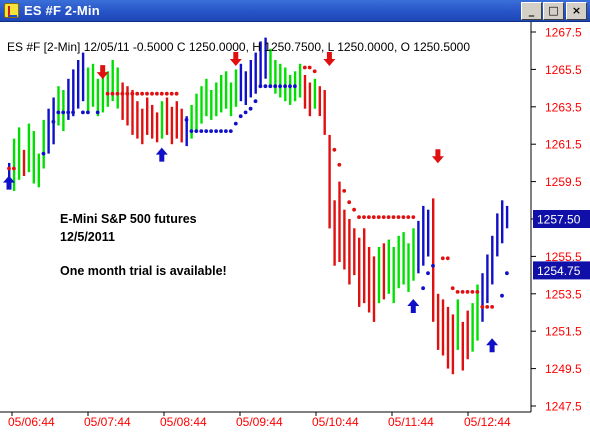 The height and width of the screenshot is (434, 590). What do you see at coordinates (492, 345) in the screenshot?
I see `buy-arrow-icon` at bounding box center [492, 345].